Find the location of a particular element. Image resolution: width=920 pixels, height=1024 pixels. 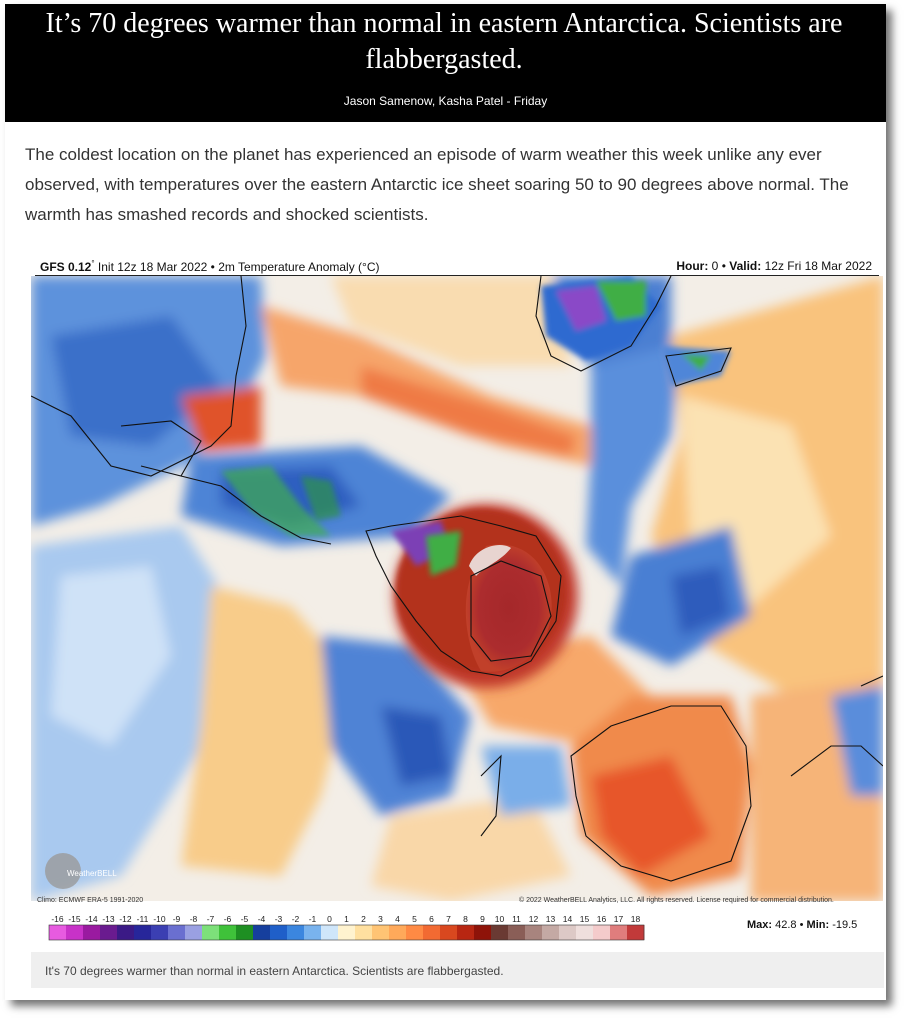

colorbar-frame is located at coordinates (346, 932).